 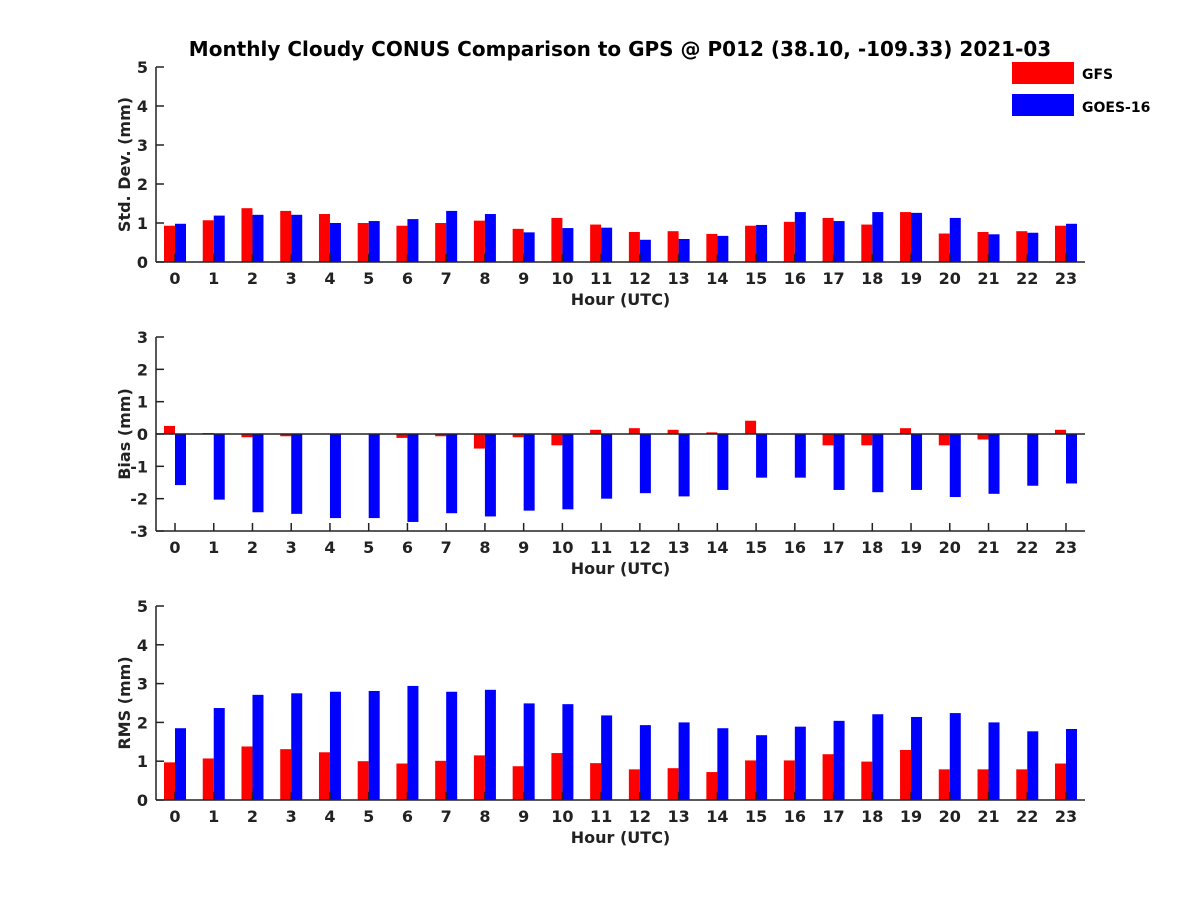 What do you see at coordinates (142, 606) in the screenshot?
I see `y-tick-label: 5` at bounding box center [142, 606].